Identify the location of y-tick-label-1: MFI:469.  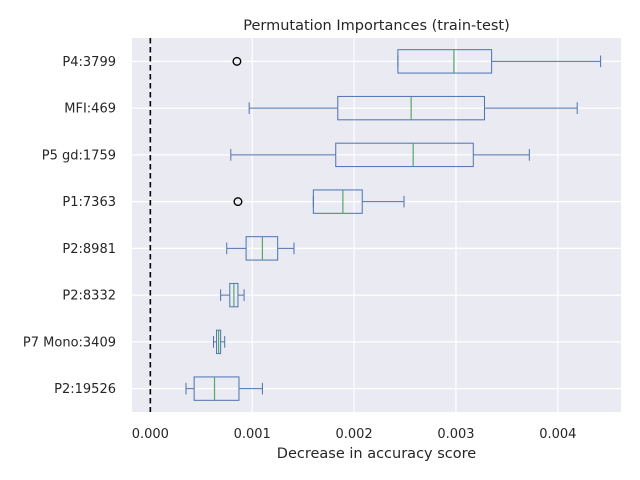
(90, 109).